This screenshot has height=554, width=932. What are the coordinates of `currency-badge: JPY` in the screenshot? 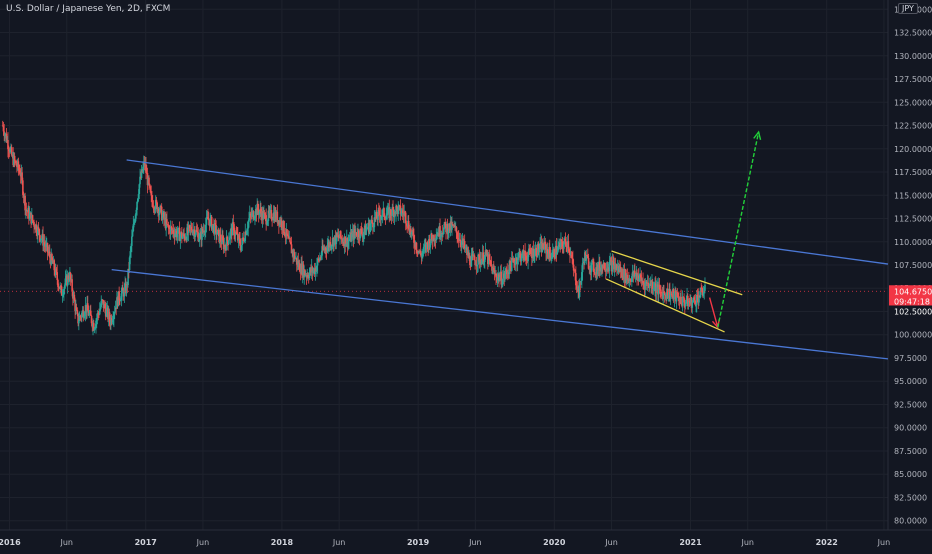 It's located at (908, 8).